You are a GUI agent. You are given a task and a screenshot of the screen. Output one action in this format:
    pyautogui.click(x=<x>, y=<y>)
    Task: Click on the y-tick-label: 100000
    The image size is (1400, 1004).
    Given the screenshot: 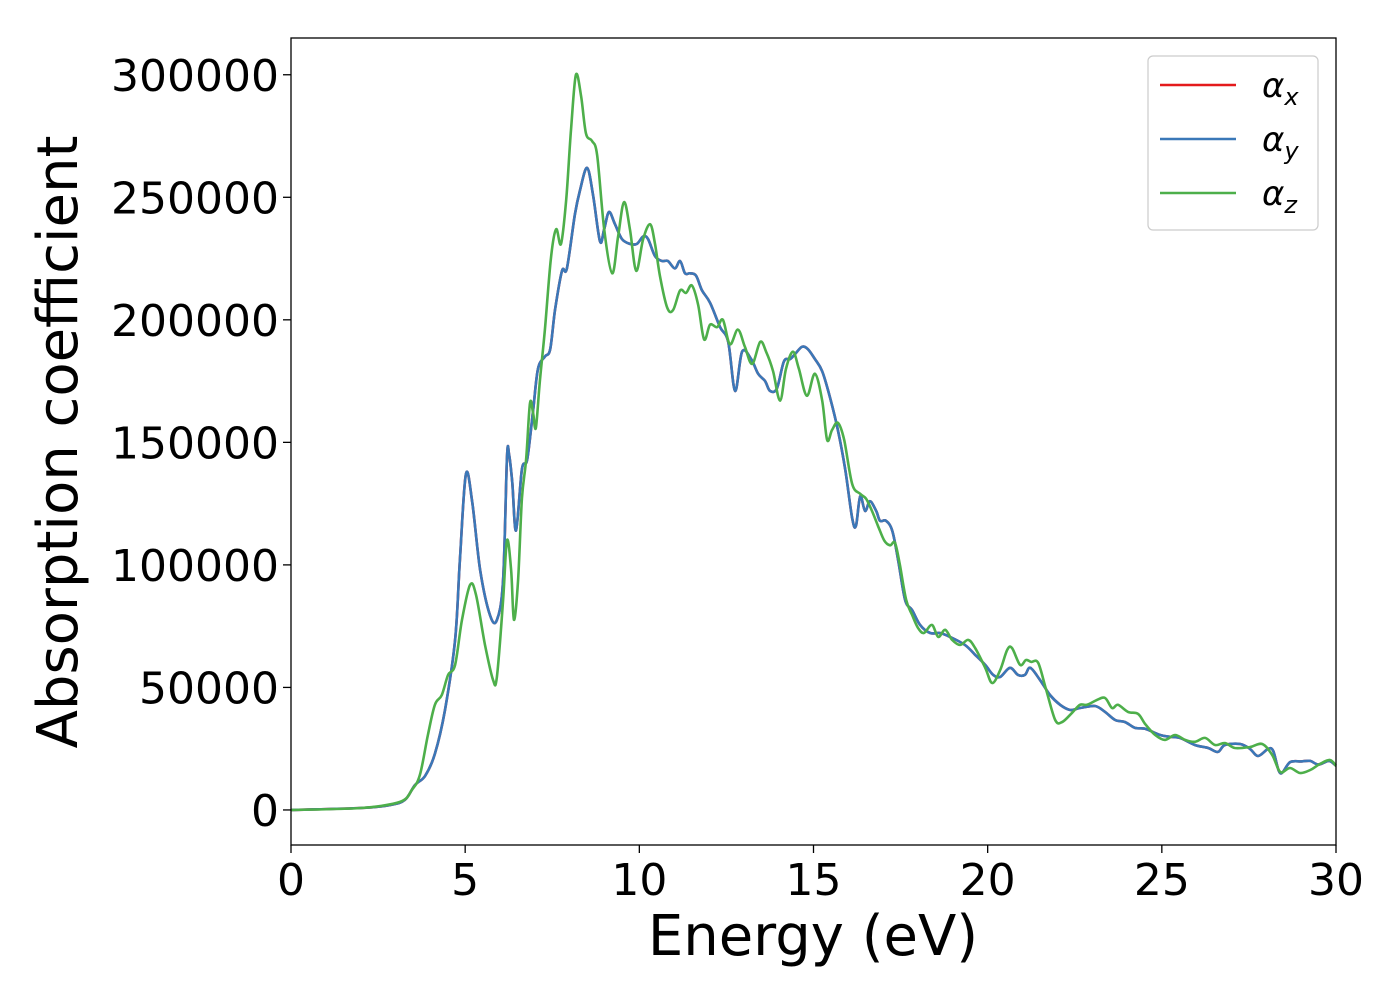 What is the action you would take?
    pyautogui.click(x=195, y=566)
    